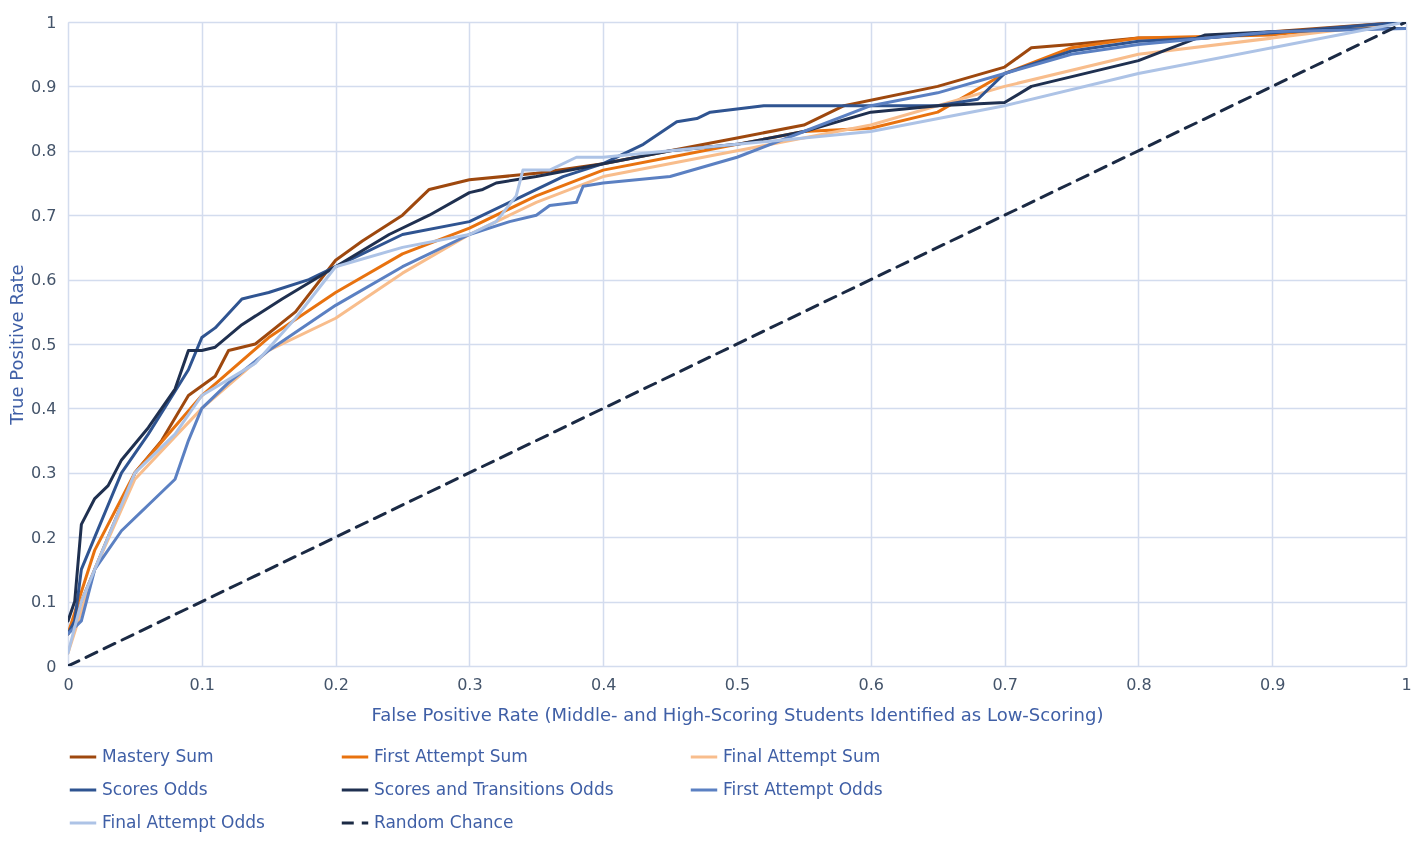 This screenshot has height=841, width=1422. Describe the element at coordinates (1272, 684) in the screenshot. I see `x-tick-label: 0.9` at that location.